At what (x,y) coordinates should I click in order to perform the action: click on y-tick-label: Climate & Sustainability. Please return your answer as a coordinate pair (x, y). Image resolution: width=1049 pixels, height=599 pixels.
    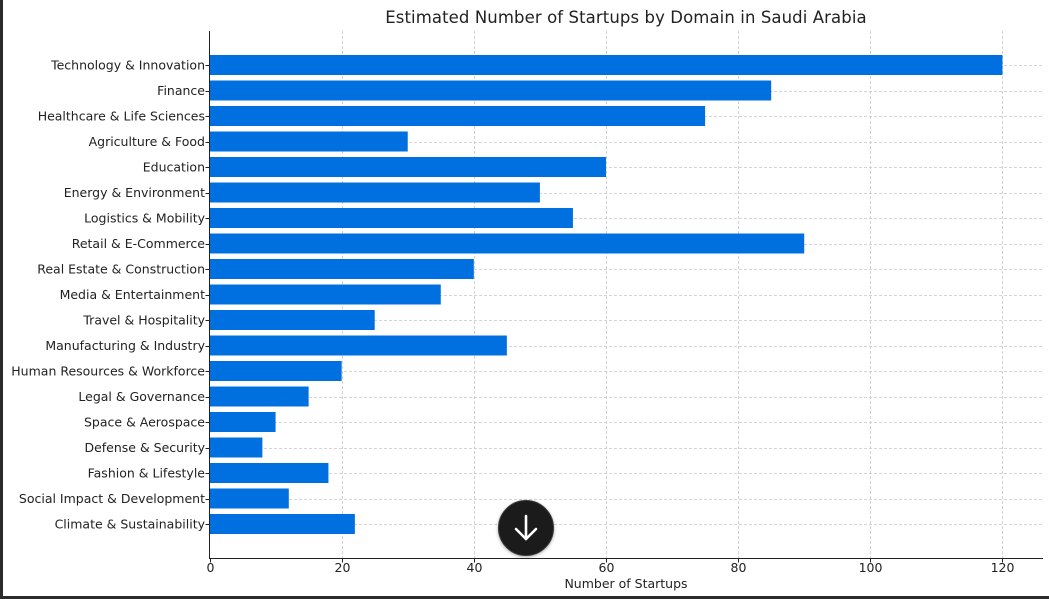
    Looking at the image, I should click on (130, 524).